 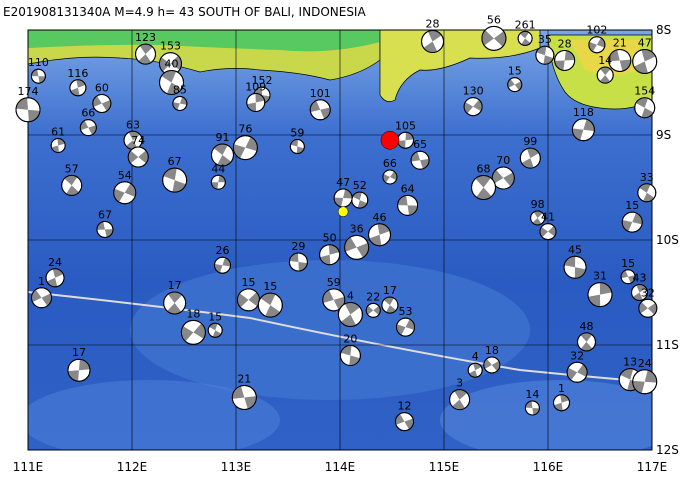 I want to click on x-tick-label: 113E, so click(x=236, y=467).